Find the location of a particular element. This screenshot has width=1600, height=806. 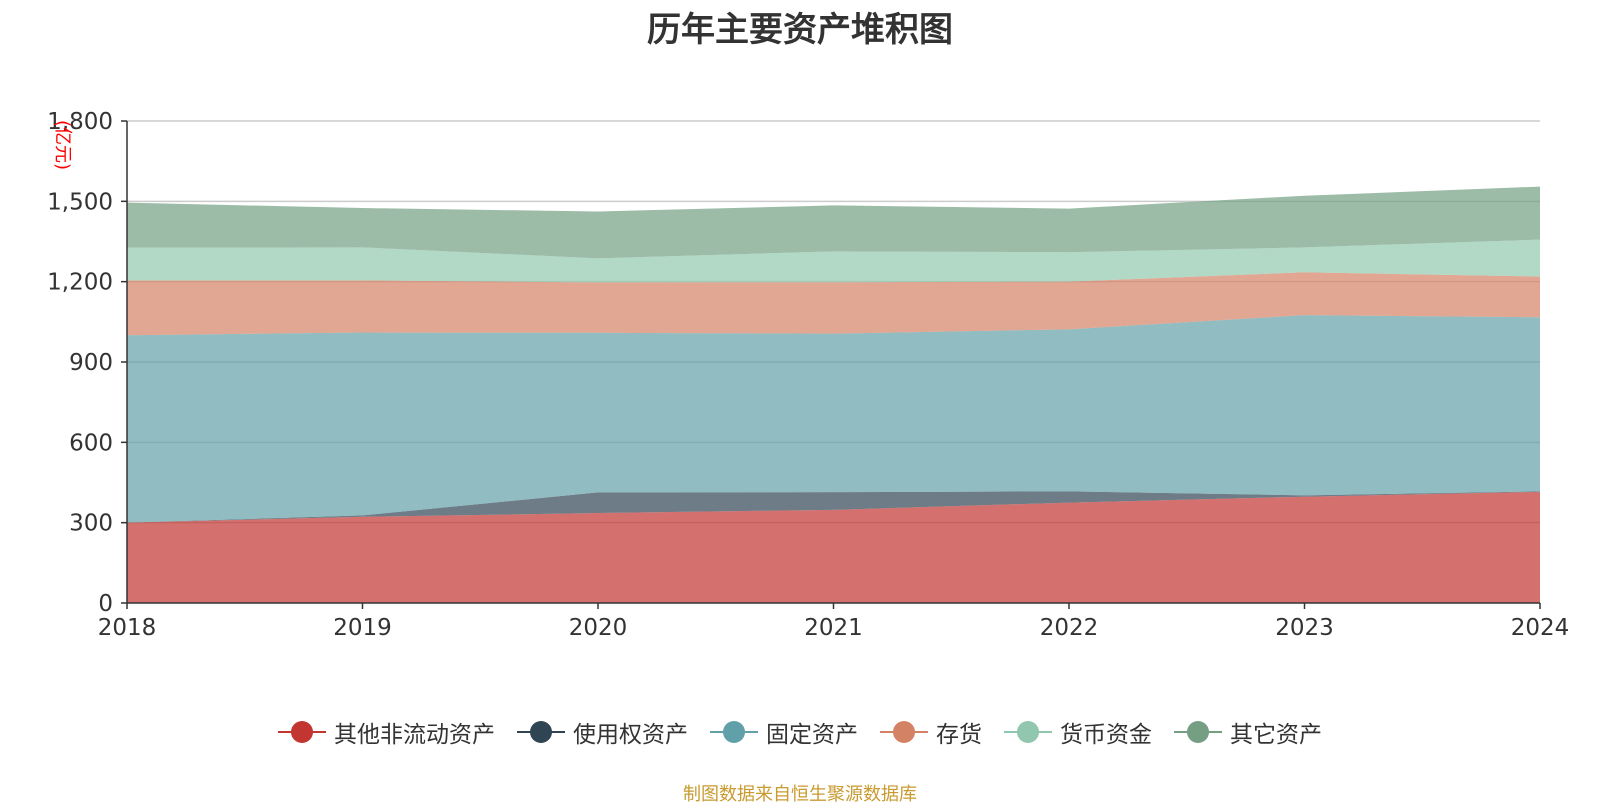

legend-item-5: 货币资金 is located at coordinates (1078, 732).